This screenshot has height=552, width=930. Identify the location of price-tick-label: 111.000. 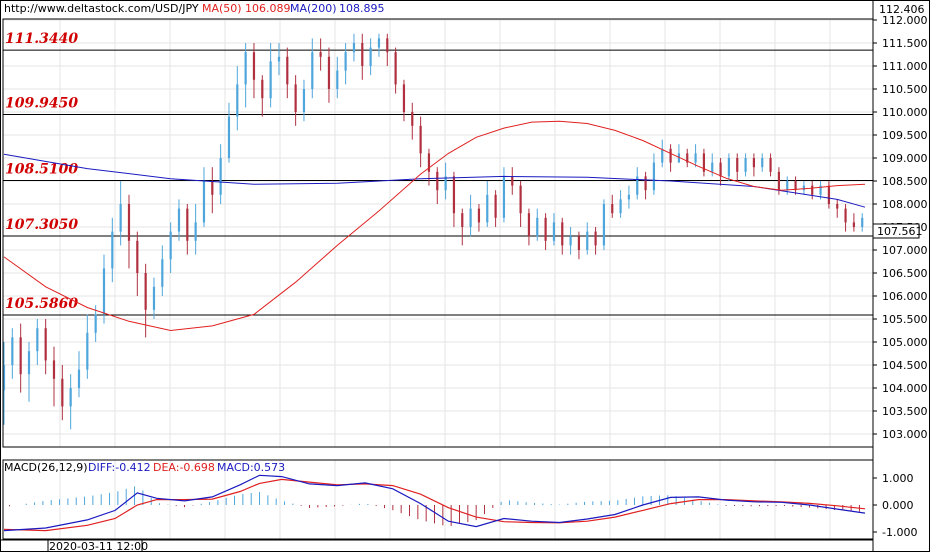
(905, 66).